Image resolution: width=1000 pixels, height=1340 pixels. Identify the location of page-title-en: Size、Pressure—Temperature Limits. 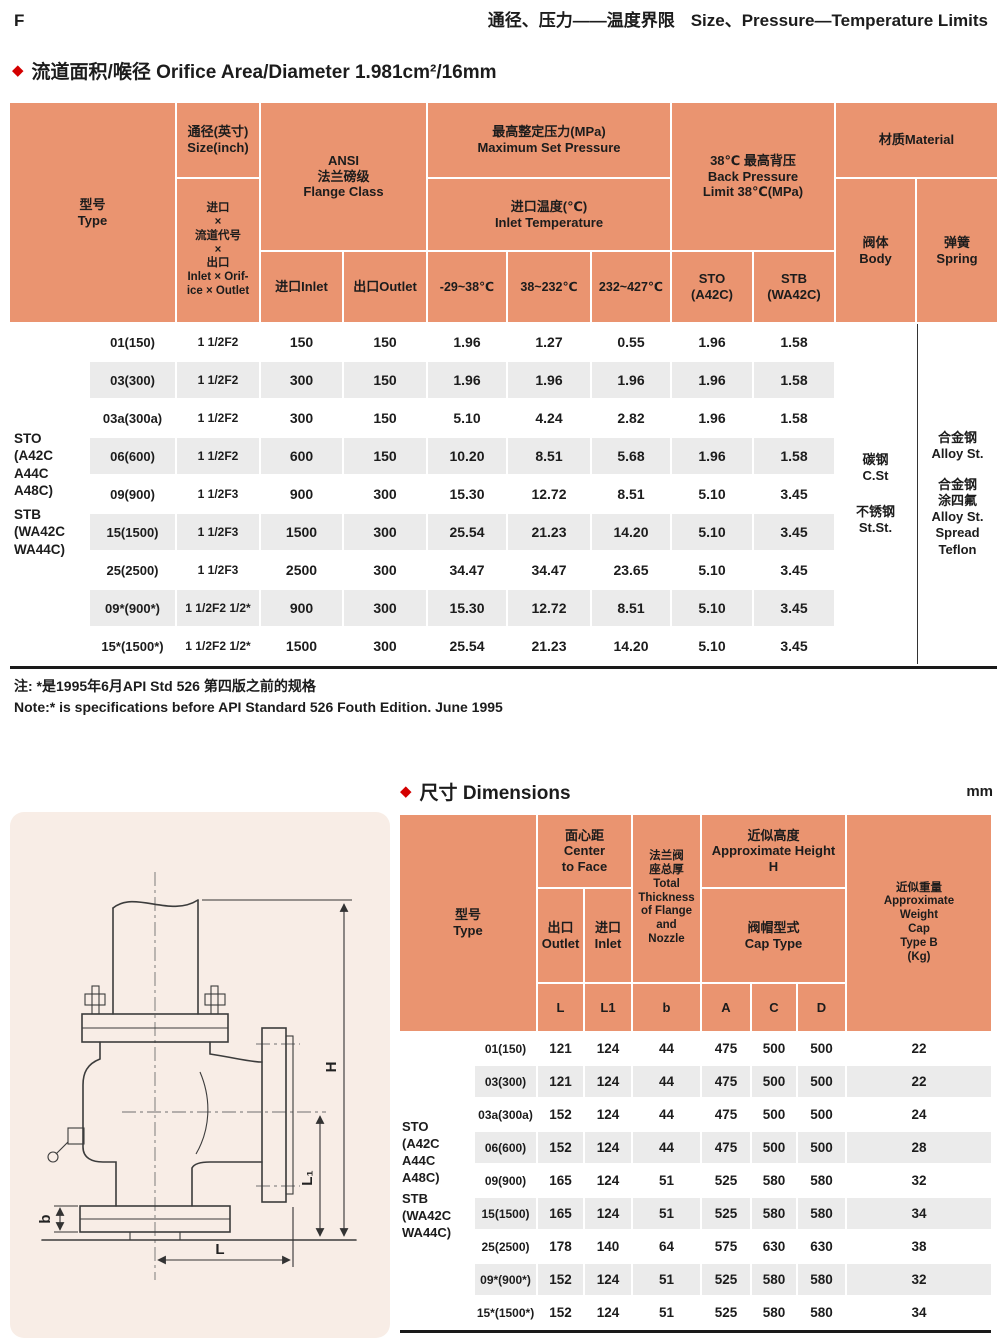
(839, 20).